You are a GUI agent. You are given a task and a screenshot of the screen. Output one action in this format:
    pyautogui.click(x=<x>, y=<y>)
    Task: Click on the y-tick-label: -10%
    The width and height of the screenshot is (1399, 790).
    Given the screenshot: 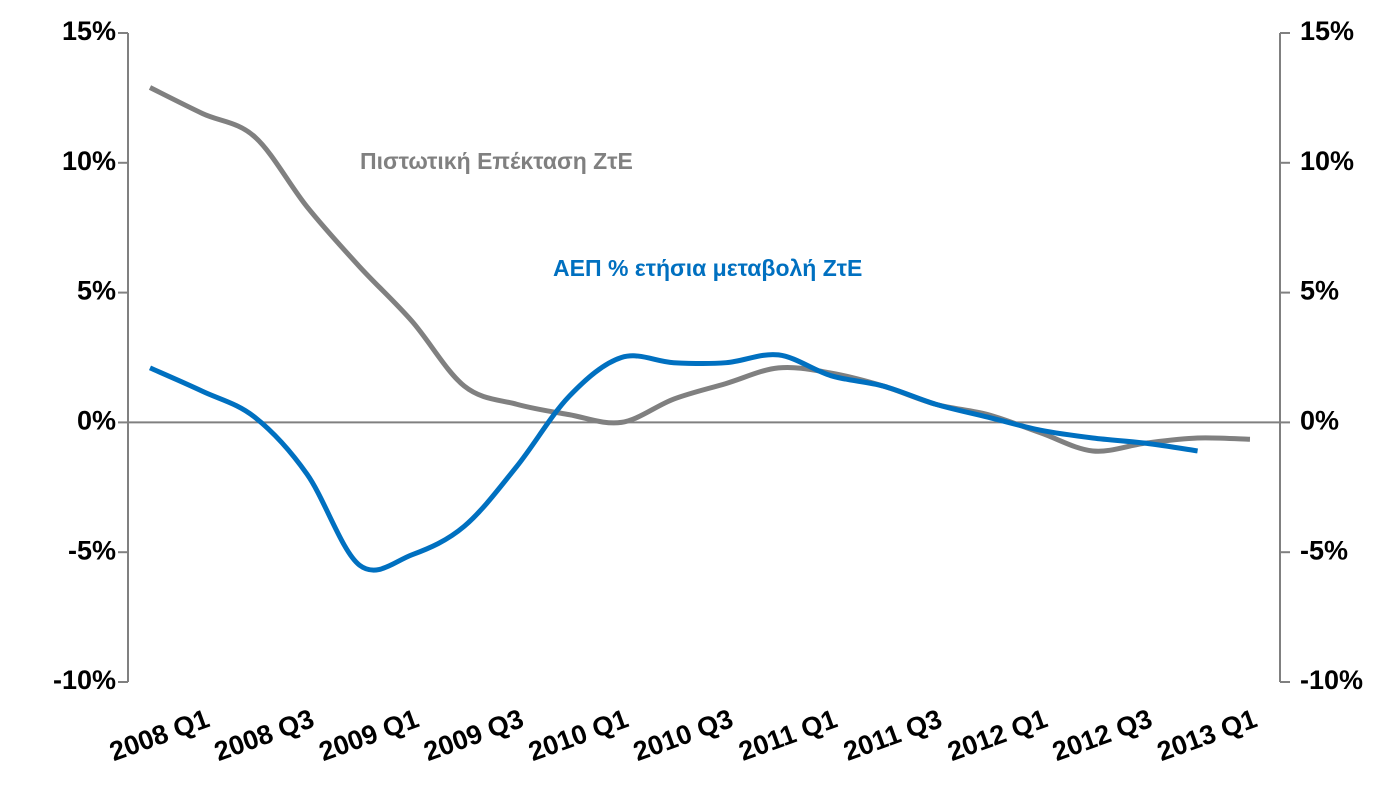 What is the action you would take?
    pyautogui.click(x=84, y=680)
    